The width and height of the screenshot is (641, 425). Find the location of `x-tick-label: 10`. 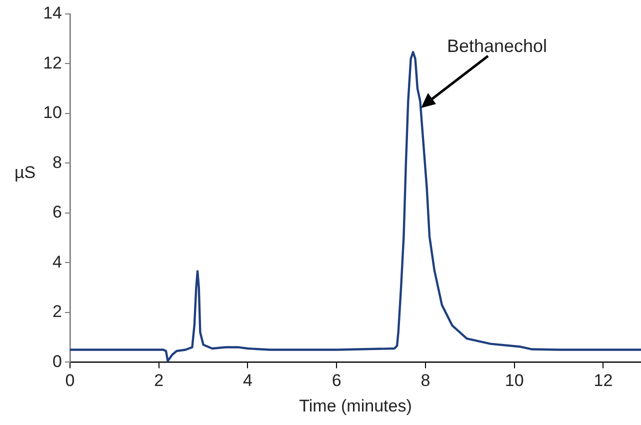

x-tick-label: 10 is located at coordinates (514, 380).